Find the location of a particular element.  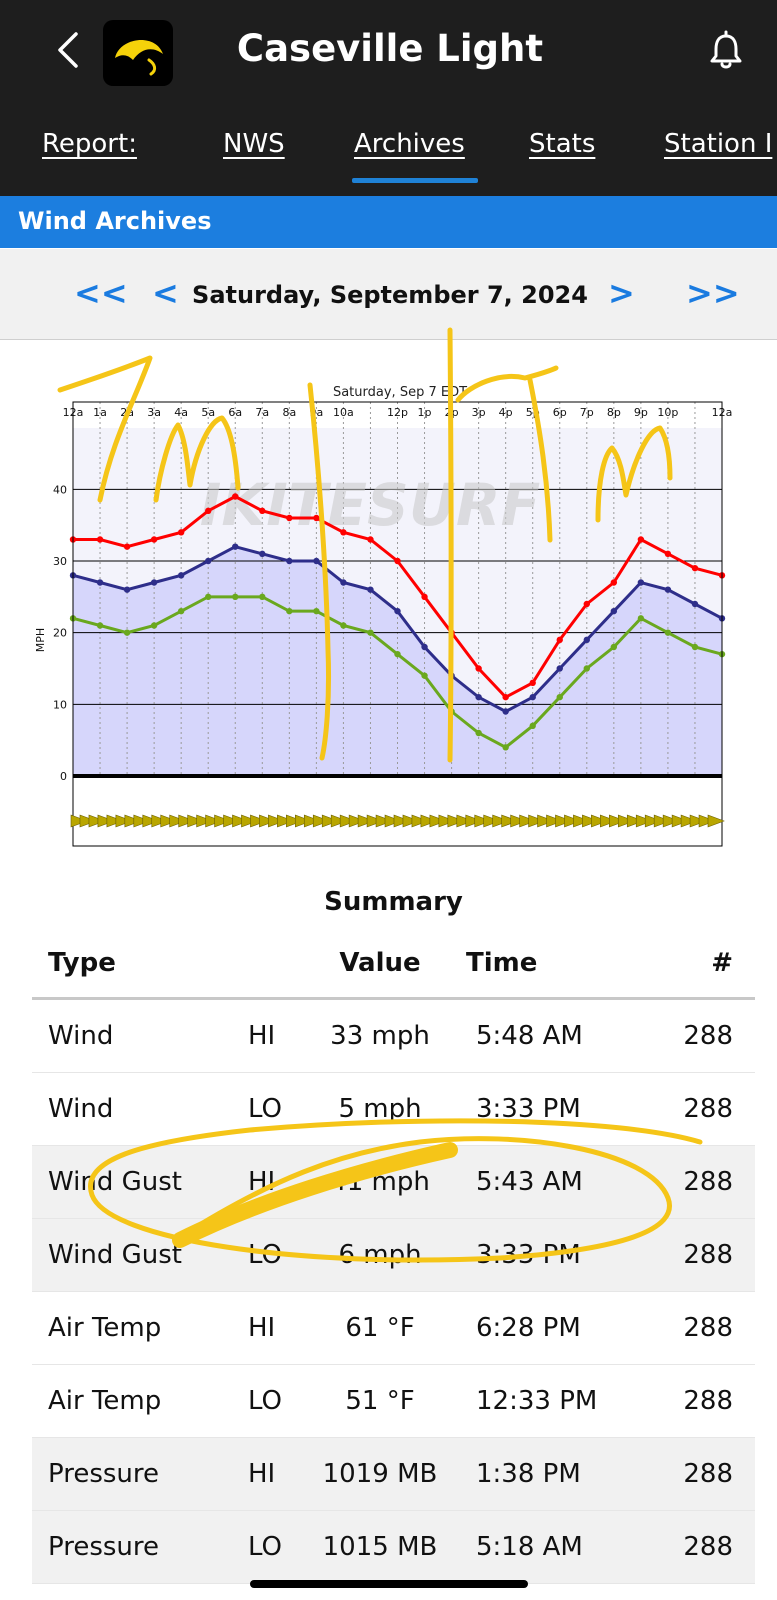

cell-value: 6 mph is located at coordinates (380, 1255).